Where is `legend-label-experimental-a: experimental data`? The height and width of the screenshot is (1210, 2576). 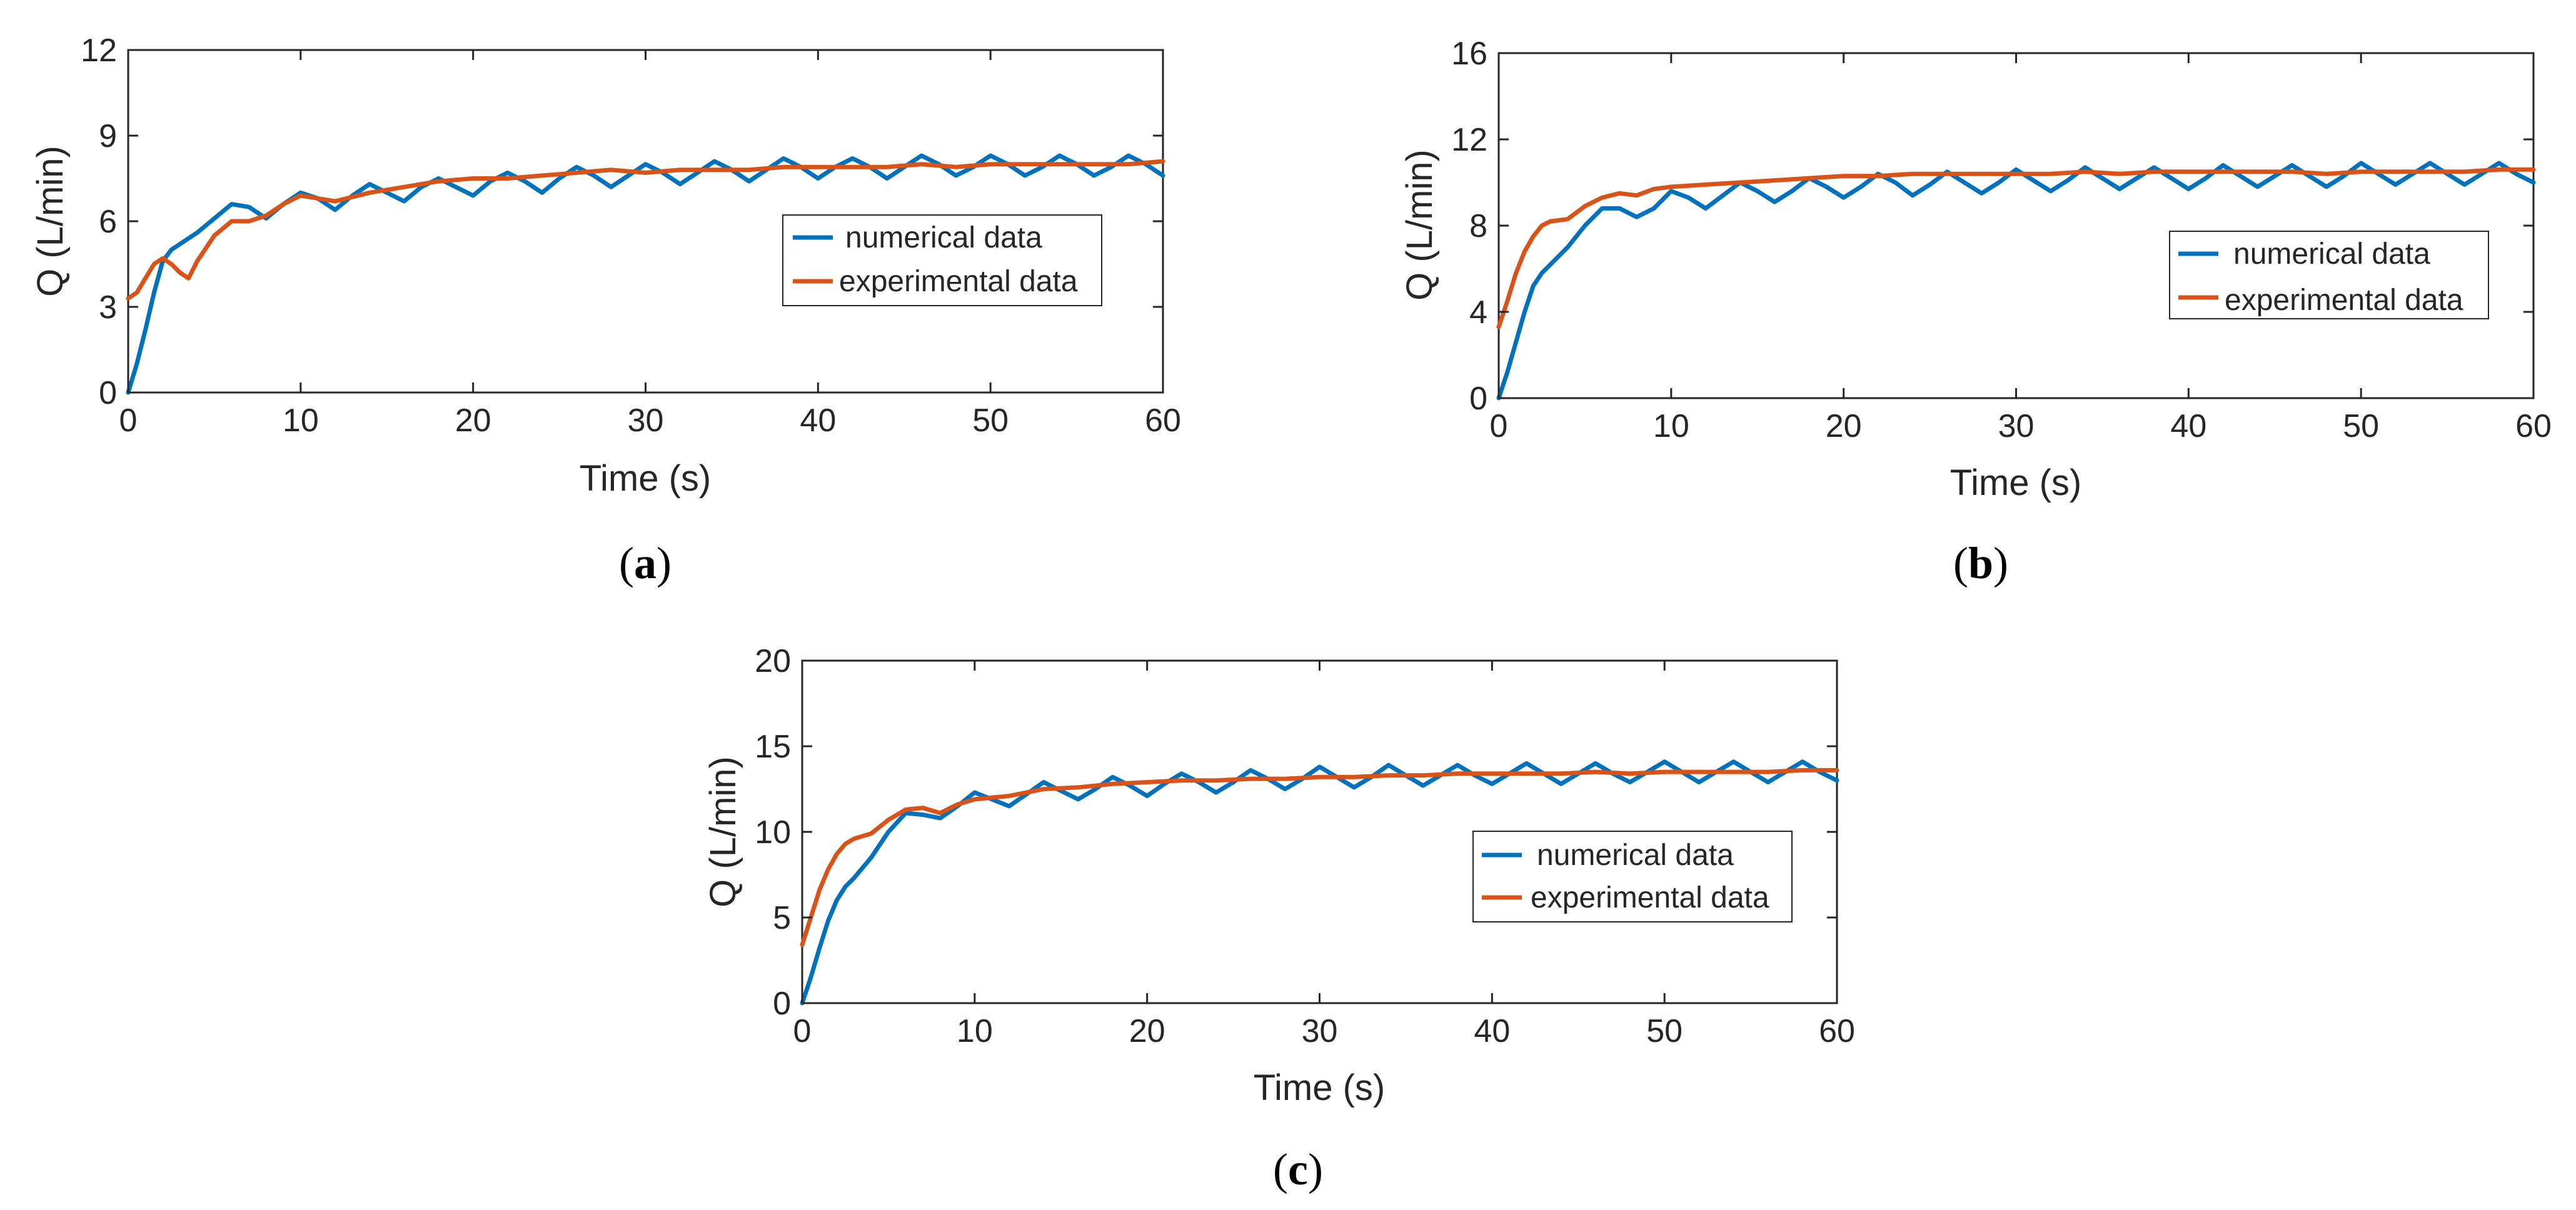
legend-label-experimental-a: experimental data is located at coordinates (958, 281).